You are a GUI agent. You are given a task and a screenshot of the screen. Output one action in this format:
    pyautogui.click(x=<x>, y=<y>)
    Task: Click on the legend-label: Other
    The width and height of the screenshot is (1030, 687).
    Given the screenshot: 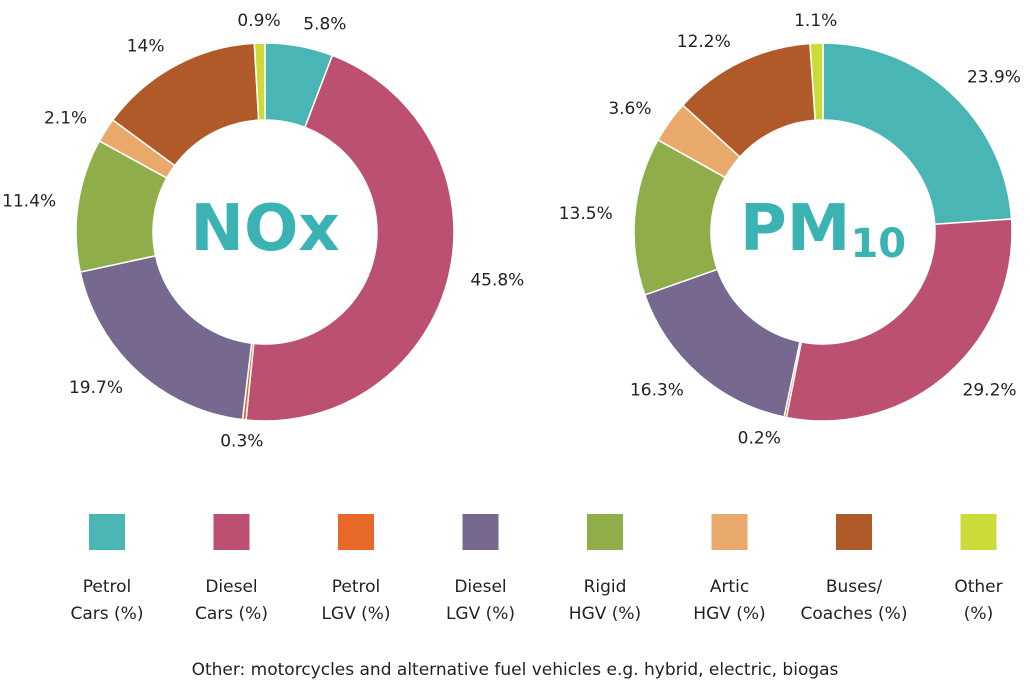 What is the action you would take?
    pyautogui.click(x=978, y=587)
    